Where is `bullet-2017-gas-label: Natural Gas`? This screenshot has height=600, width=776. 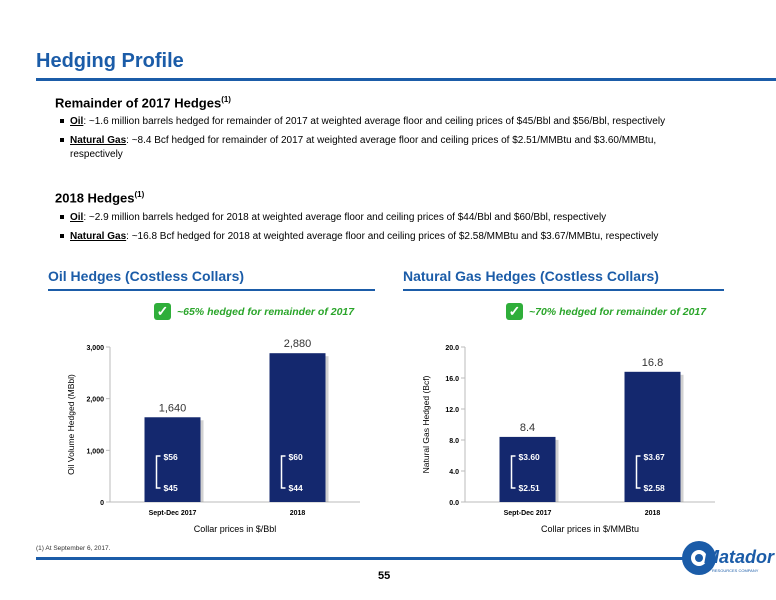 bullet-2017-gas-label: Natural Gas is located at coordinates (98, 140).